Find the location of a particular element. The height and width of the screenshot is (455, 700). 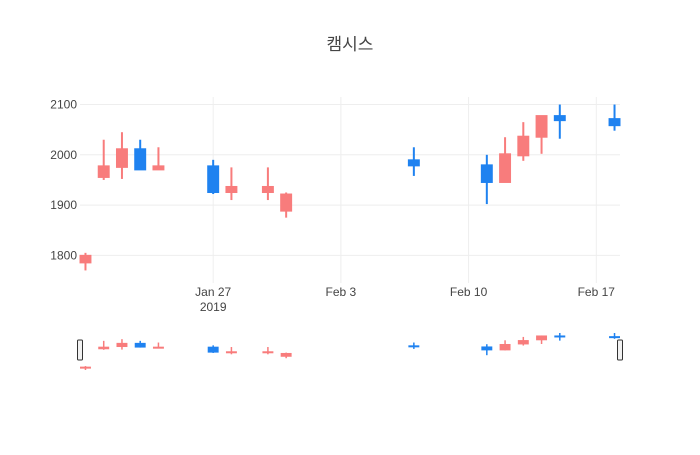

x-tick-label: Jan 27 is located at coordinates (213, 292).